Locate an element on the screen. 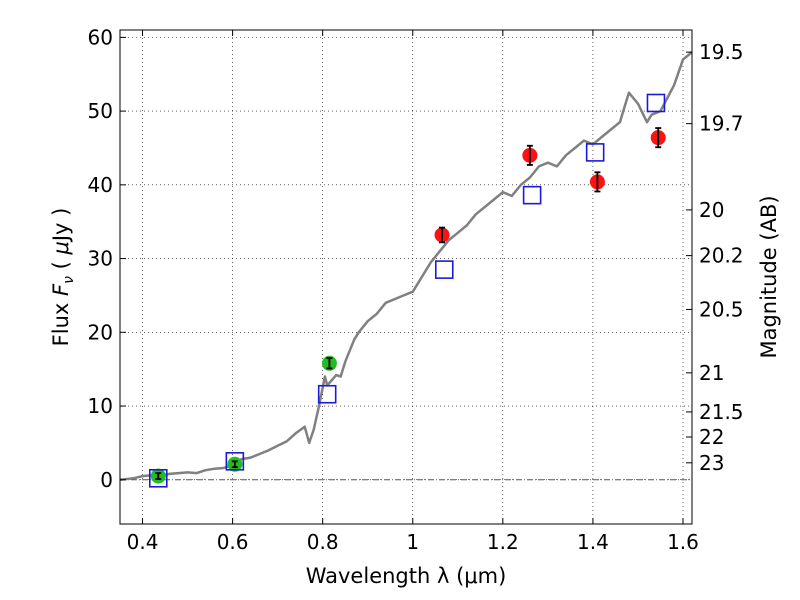  y2-tick-label: 22 is located at coordinates (711, 437).